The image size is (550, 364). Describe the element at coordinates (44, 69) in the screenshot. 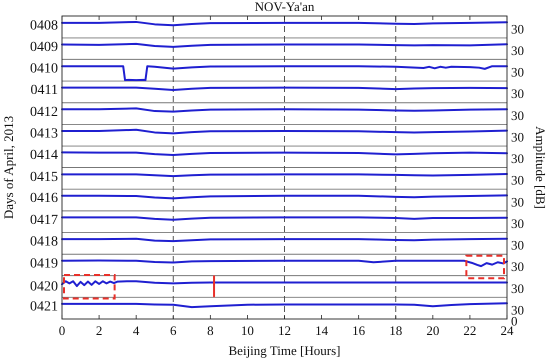

I see `series-label: 0410` at that location.